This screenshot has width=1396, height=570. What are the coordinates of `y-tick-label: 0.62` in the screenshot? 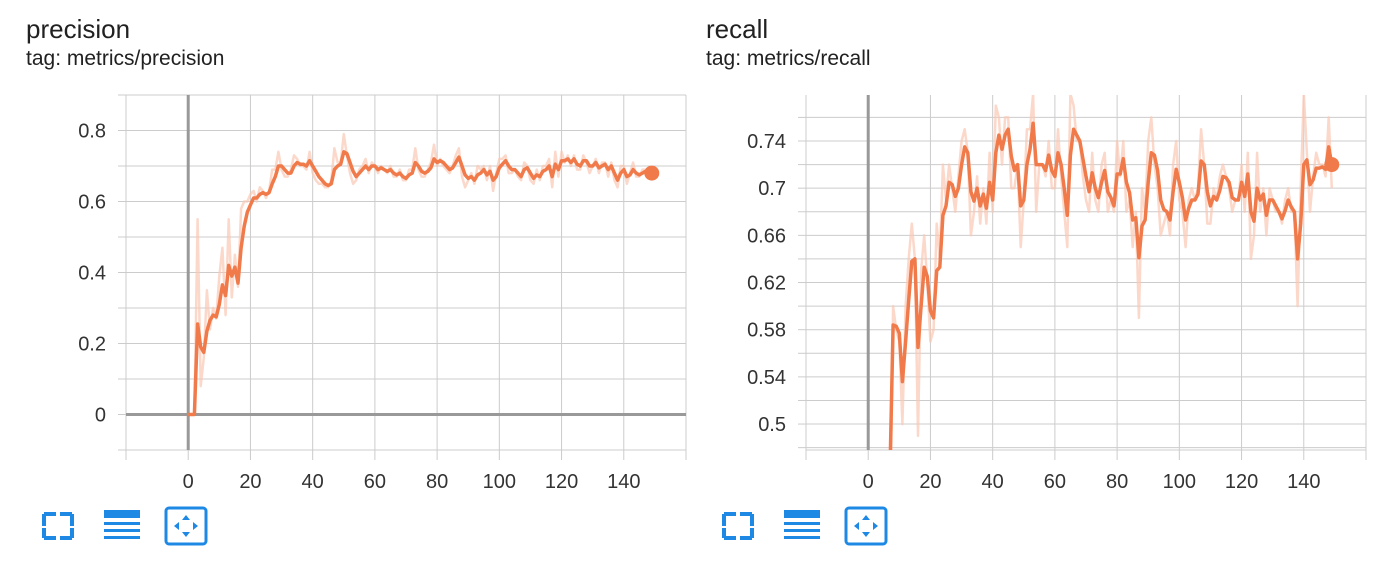 It's located at (766, 284).